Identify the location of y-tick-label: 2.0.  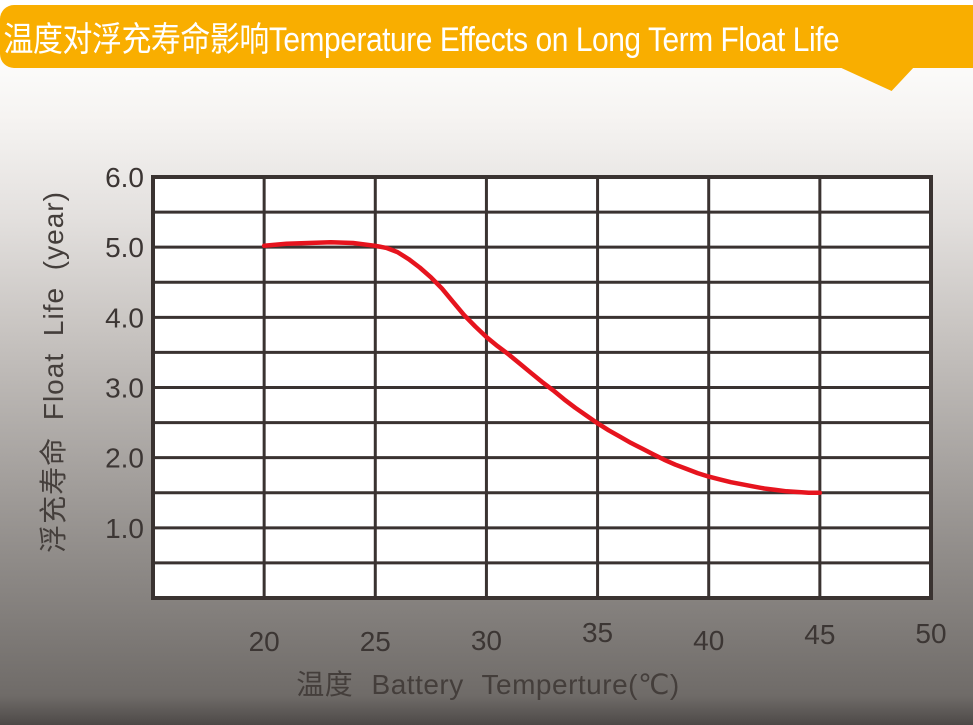
(124, 458).